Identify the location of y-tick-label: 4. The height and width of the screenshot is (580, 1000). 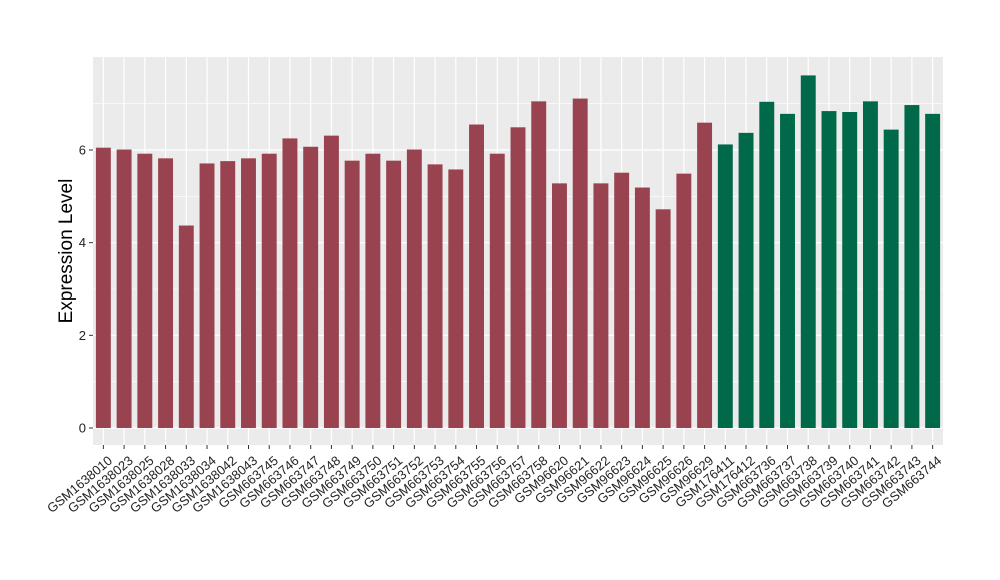
(82, 242).